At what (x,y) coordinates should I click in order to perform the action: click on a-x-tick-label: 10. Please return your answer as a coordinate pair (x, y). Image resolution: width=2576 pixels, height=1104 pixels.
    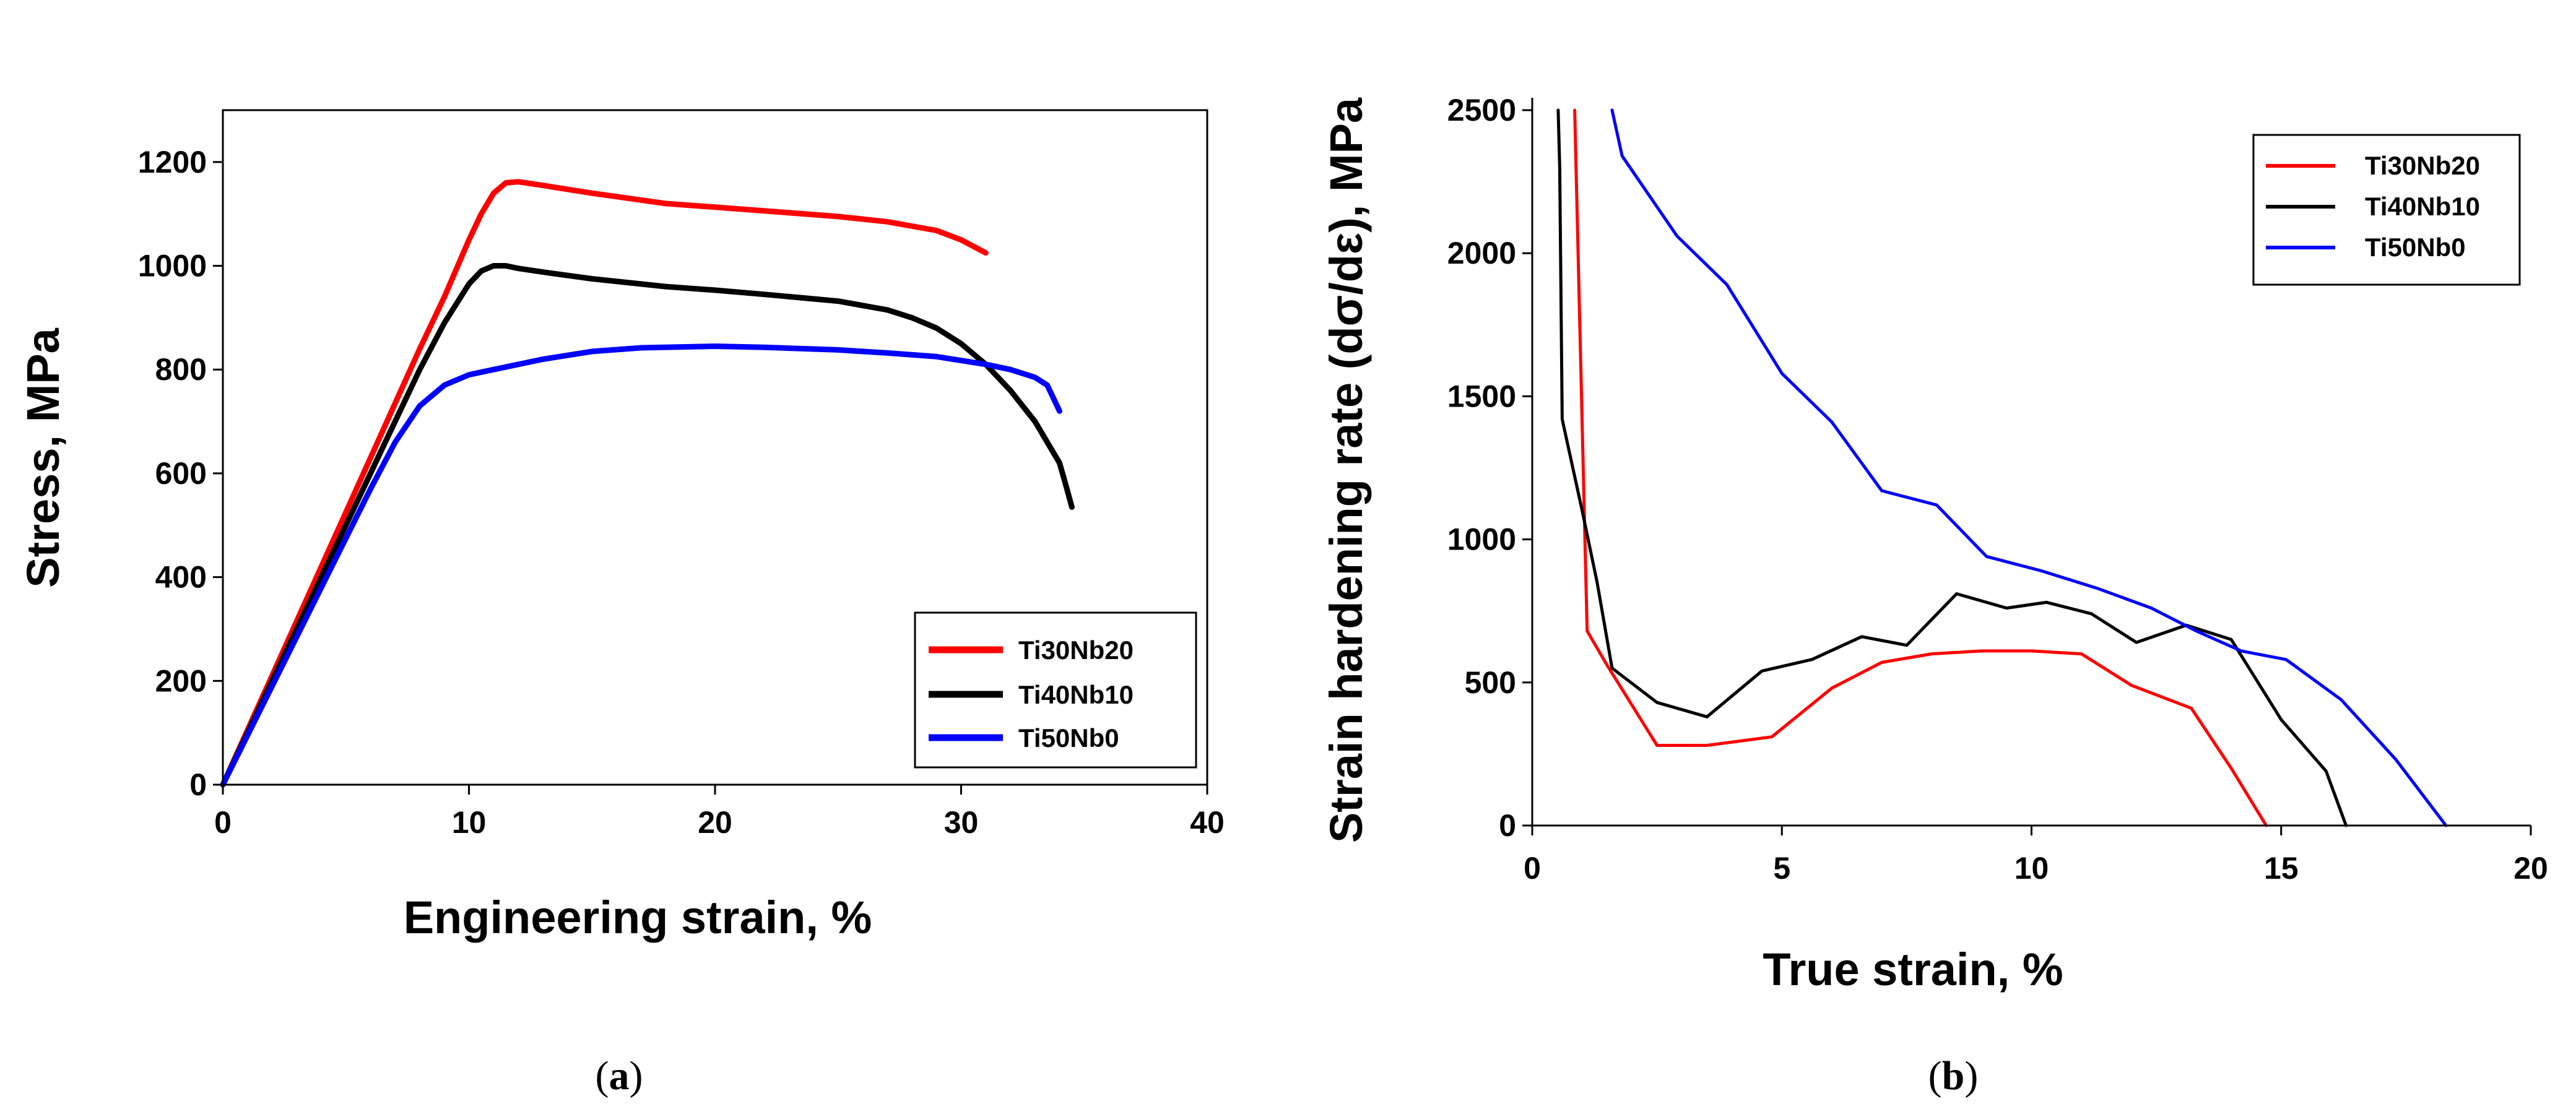
    Looking at the image, I should click on (469, 822).